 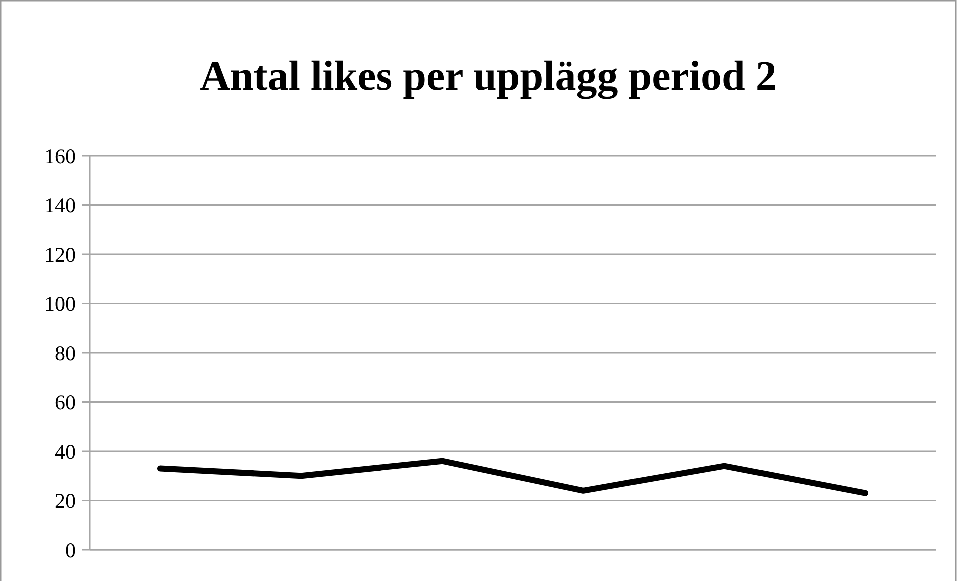 I want to click on chart-title: Antal likes per upplägg period 2, so click(x=488, y=77).